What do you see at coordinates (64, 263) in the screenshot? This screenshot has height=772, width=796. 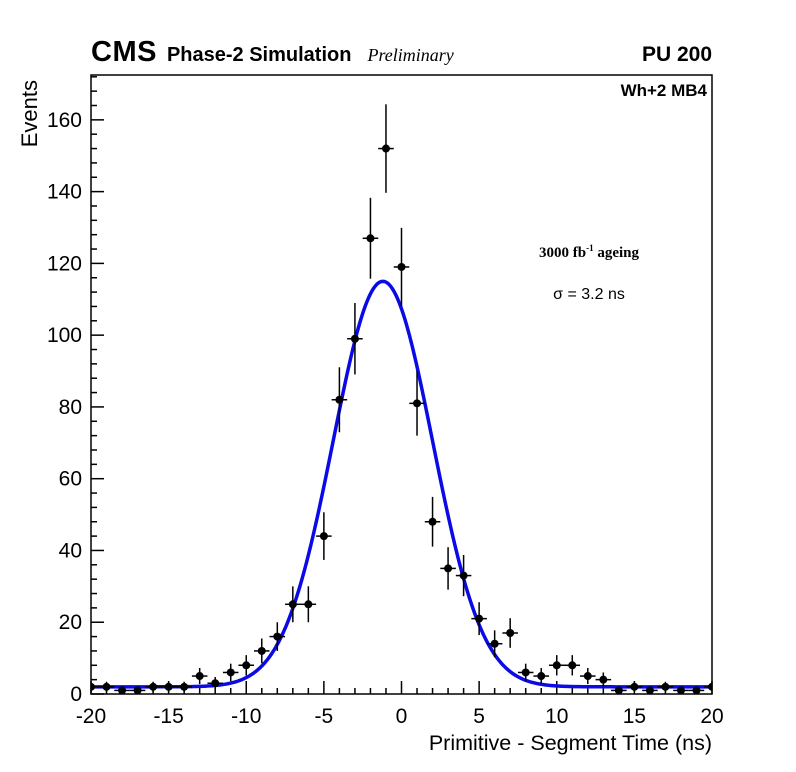 I see `y-tick-label: 120` at bounding box center [64, 263].